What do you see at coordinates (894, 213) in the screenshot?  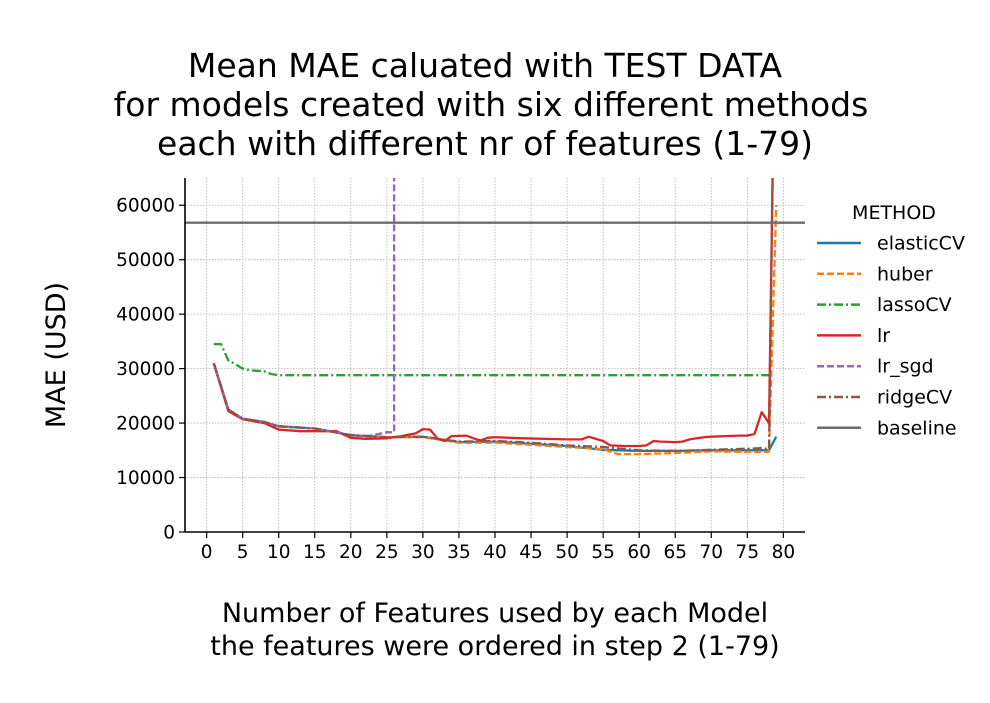 I see `legend-title: METHOD` at bounding box center [894, 213].